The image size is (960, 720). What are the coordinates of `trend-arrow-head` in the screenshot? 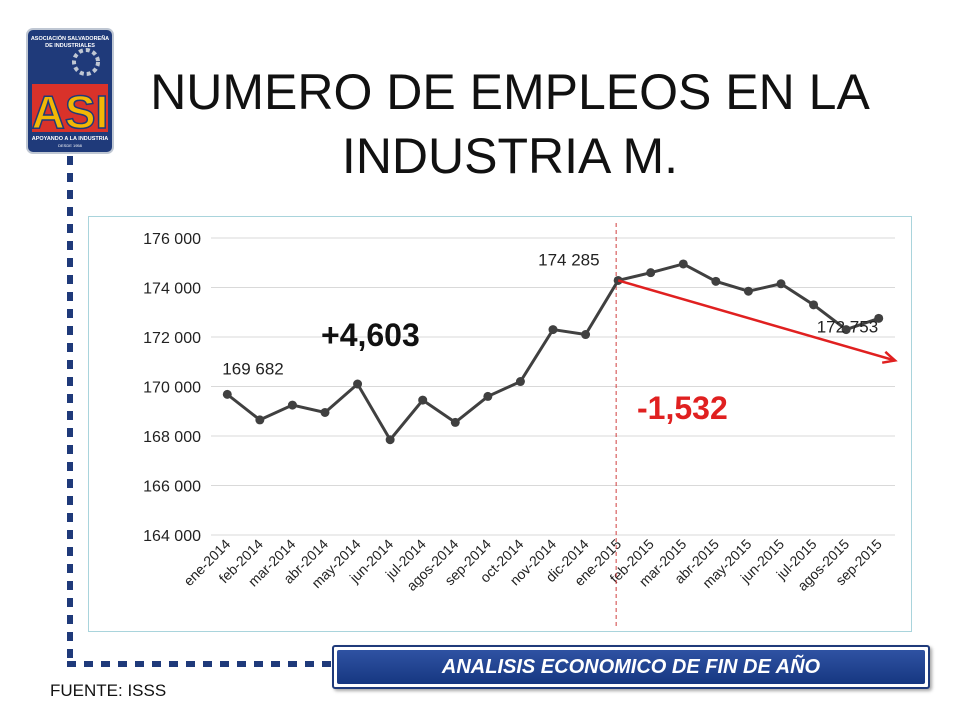 It's located at (889, 357).